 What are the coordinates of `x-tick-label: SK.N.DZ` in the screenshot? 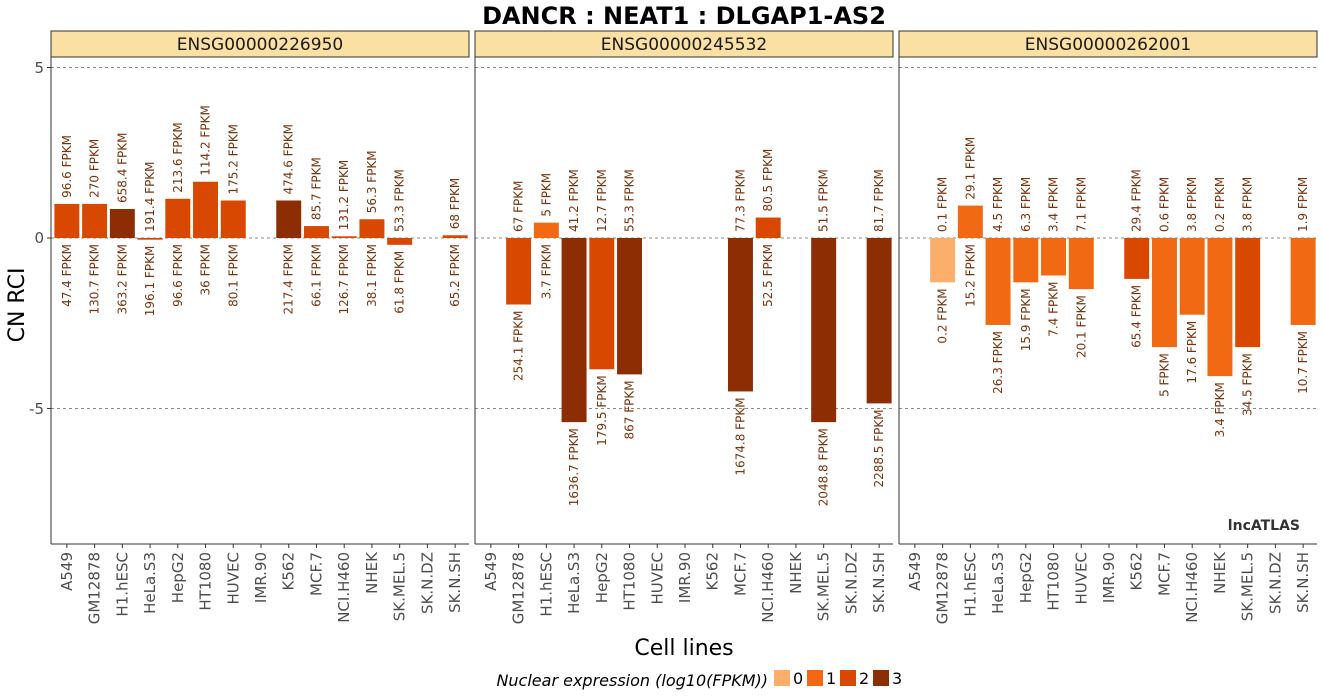 It's located at (427, 583).